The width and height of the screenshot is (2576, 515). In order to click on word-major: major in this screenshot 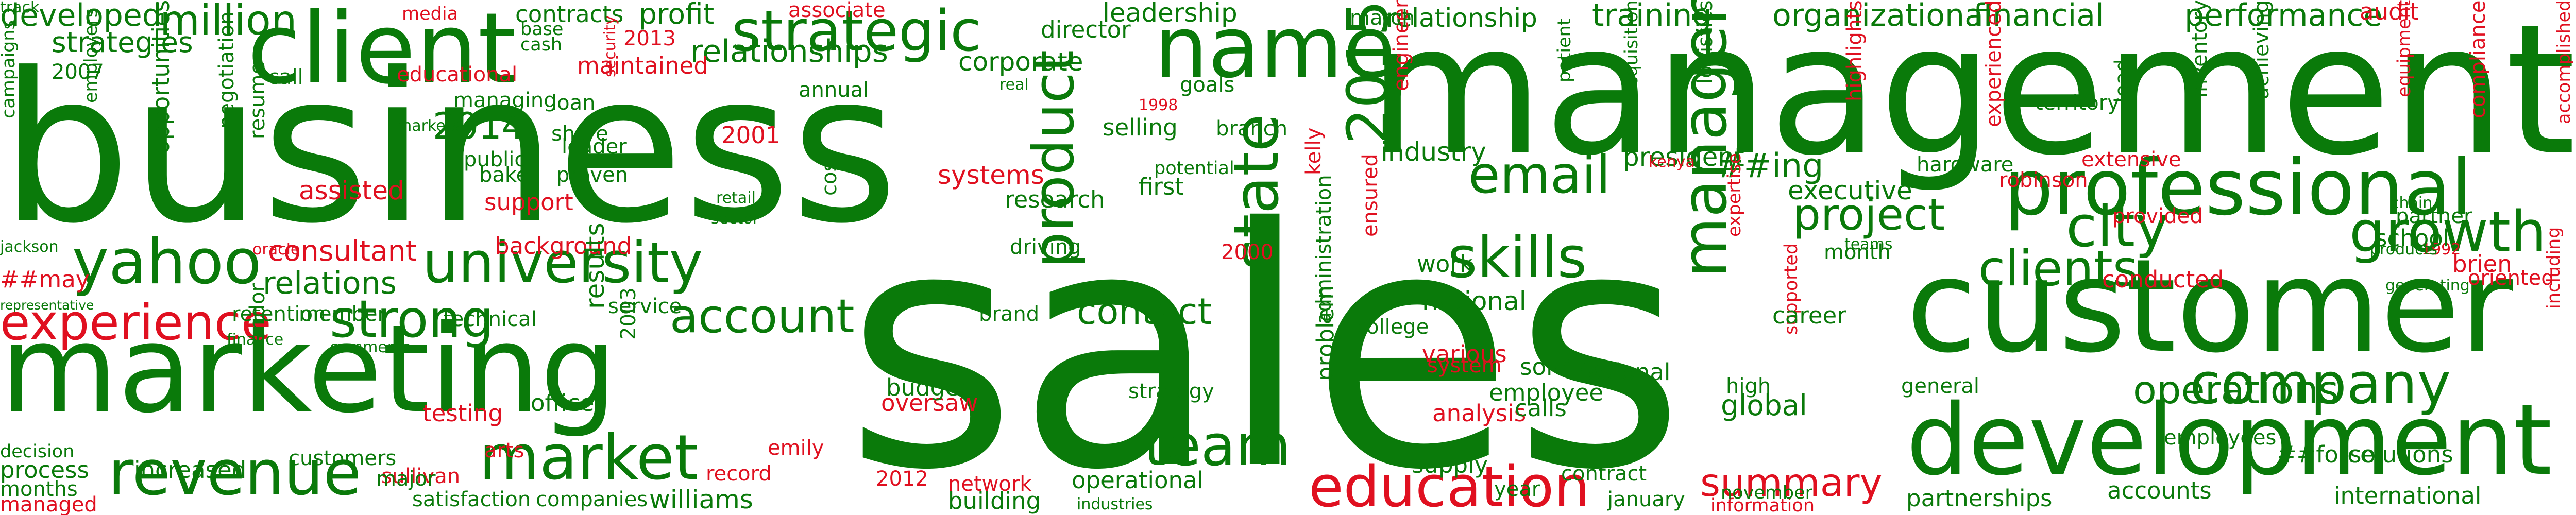, I will do `click(406, 479)`.